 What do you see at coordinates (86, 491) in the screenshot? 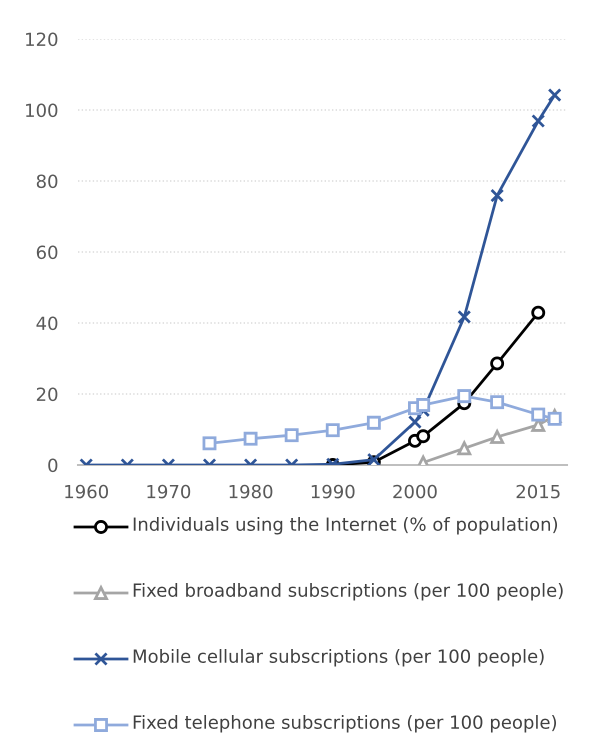
I see `x-tick-label: 1960` at bounding box center [86, 491].